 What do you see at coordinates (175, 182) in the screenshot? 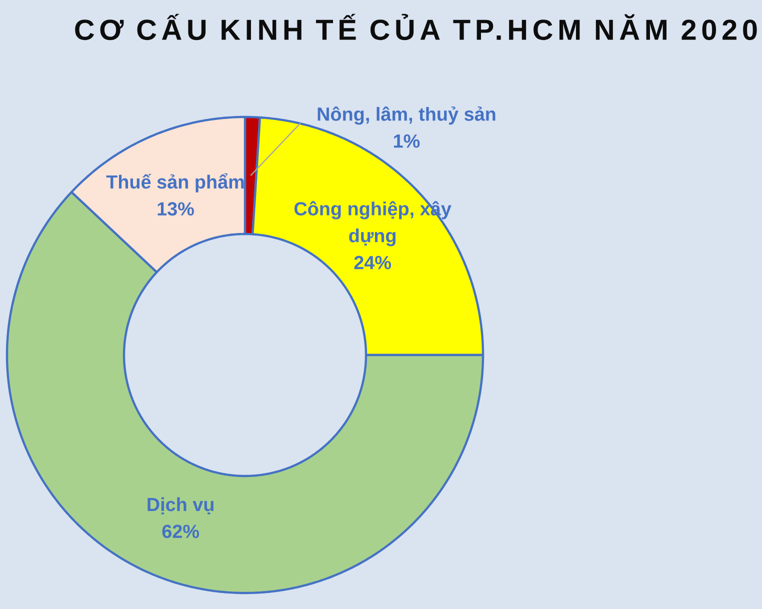
I see `slice-label: Thuế sản phẩm` at bounding box center [175, 182].